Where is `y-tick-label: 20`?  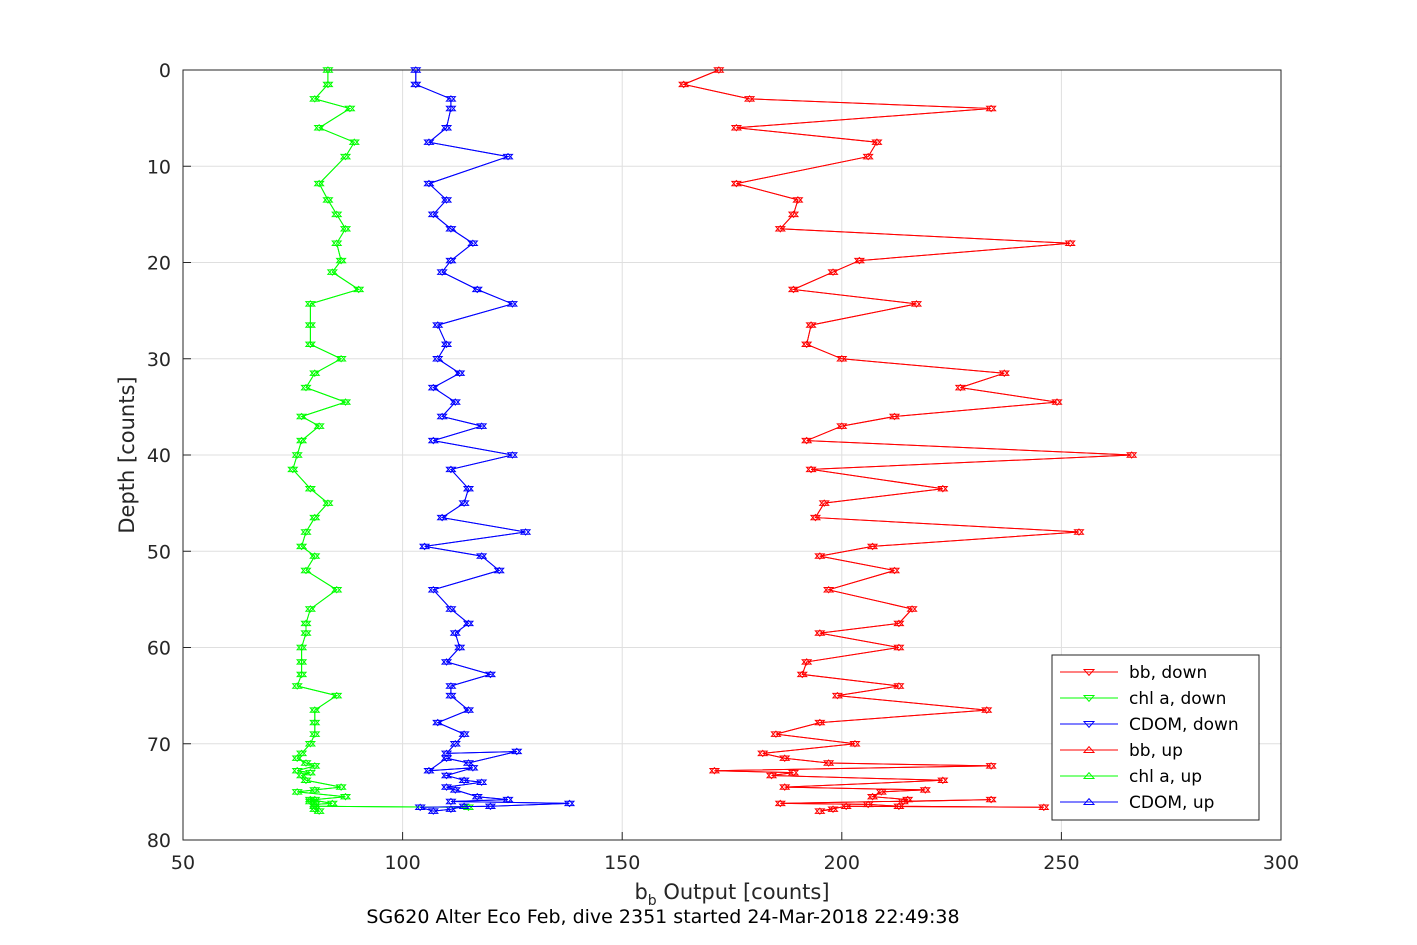 y-tick-label: 20 is located at coordinates (159, 264).